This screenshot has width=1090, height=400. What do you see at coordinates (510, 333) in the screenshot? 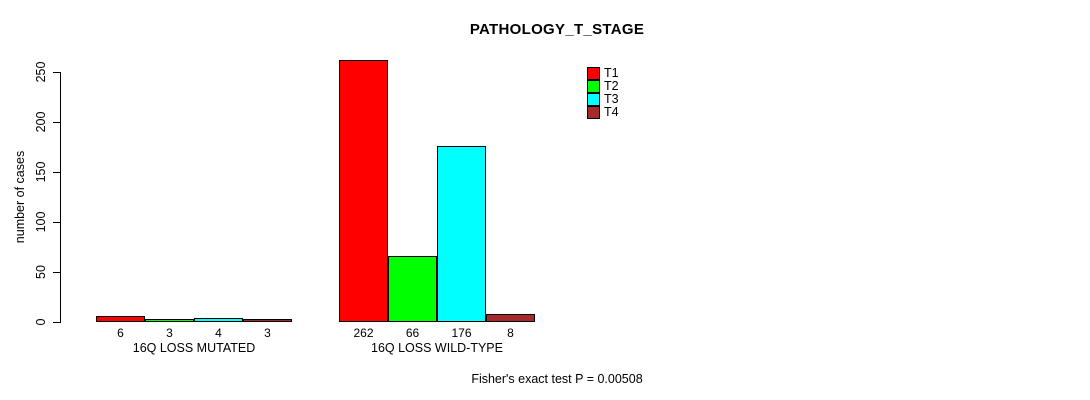
I see `bar-value-label: 8` at bounding box center [510, 333].